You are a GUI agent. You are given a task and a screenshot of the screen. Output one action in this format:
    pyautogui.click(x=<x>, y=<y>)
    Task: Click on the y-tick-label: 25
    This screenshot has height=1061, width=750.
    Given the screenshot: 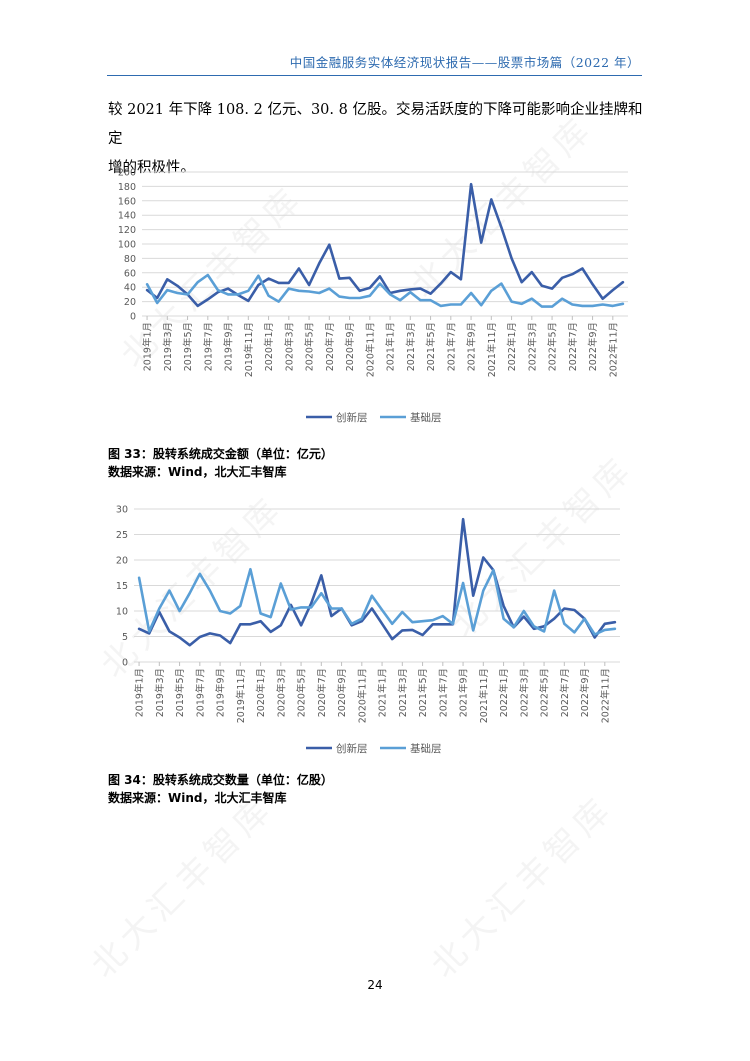 What is the action you would take?
    pyautogui.click(x=122, y=535)
    